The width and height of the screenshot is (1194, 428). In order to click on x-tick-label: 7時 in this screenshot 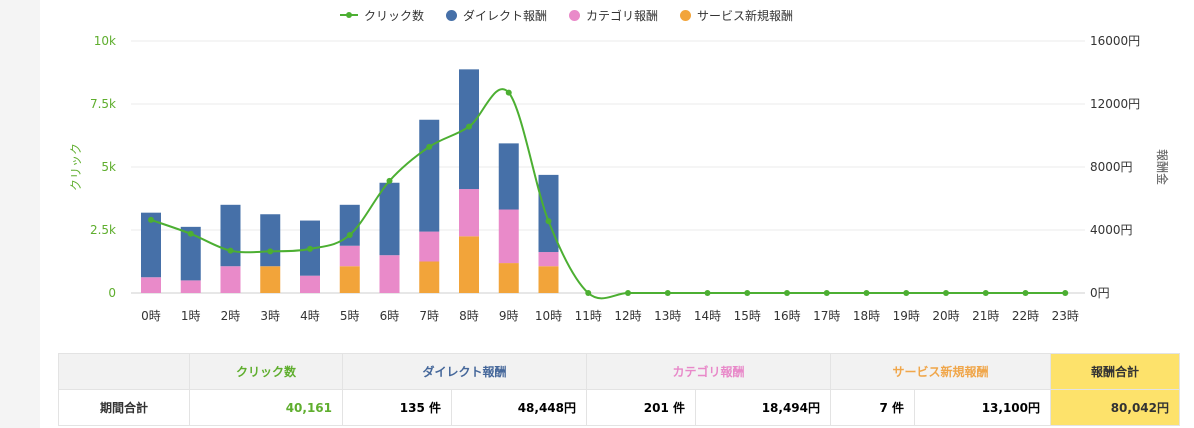, I will do `click(429, 316)`.